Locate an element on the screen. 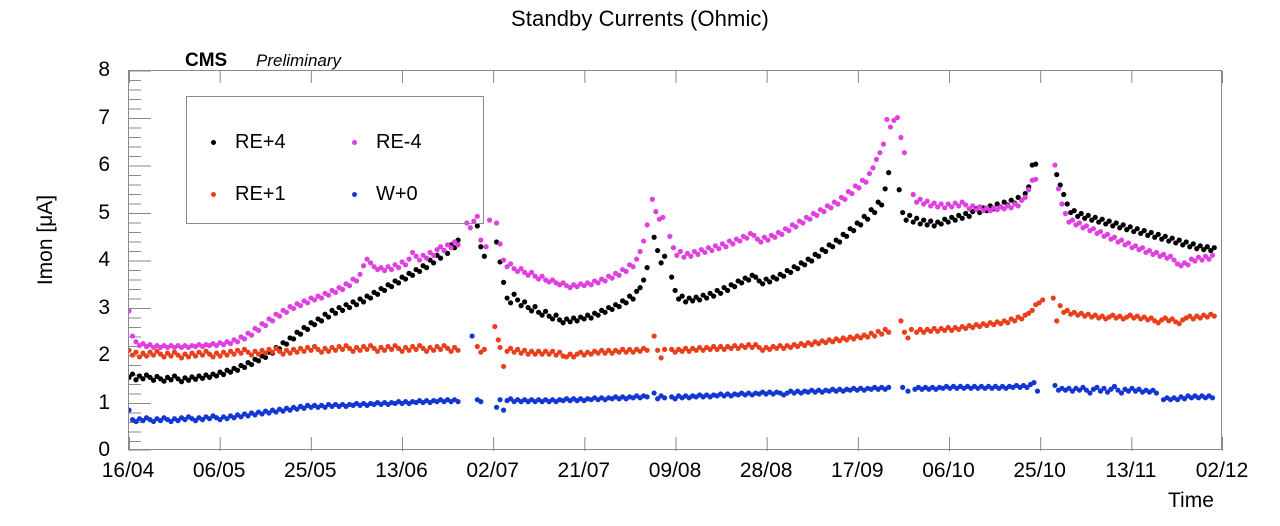  cms-experiment-label: CMS is located at coordinates (206, 60).